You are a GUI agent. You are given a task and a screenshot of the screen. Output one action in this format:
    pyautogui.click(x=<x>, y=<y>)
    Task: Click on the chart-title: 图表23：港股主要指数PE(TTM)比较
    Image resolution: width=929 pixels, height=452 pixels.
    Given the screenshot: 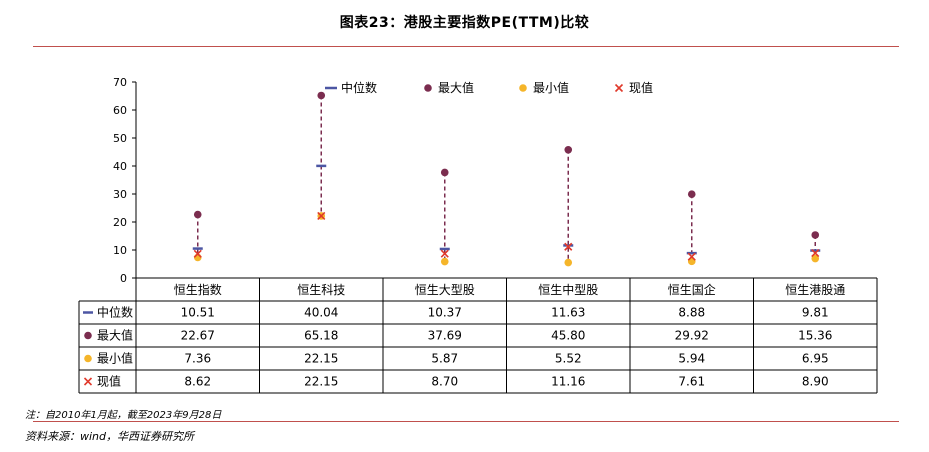 What is the action you would take?
    pyautogui.click(x=464, y=23)
    